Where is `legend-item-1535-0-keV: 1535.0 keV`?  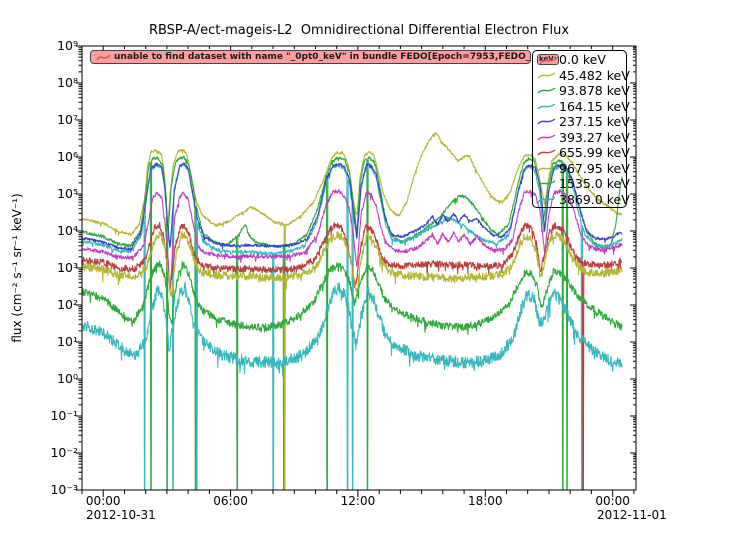 legend-item-1535-0-keV: 1535.0 keV is located at coordinates (583, 184).